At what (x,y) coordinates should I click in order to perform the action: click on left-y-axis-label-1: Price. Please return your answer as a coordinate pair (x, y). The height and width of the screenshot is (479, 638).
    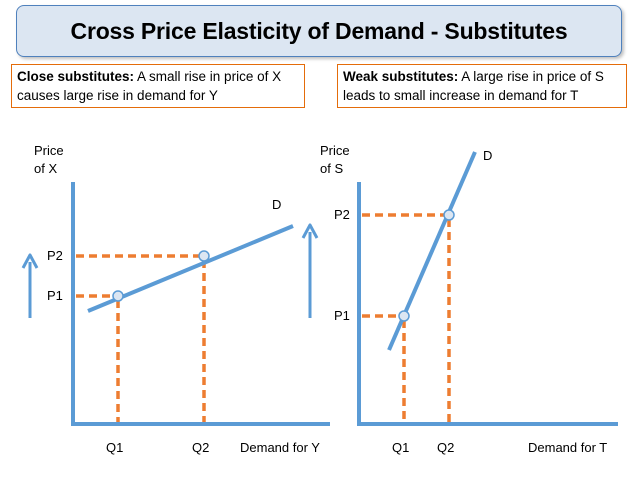
    Looking at the image, I should click on (49, 150).